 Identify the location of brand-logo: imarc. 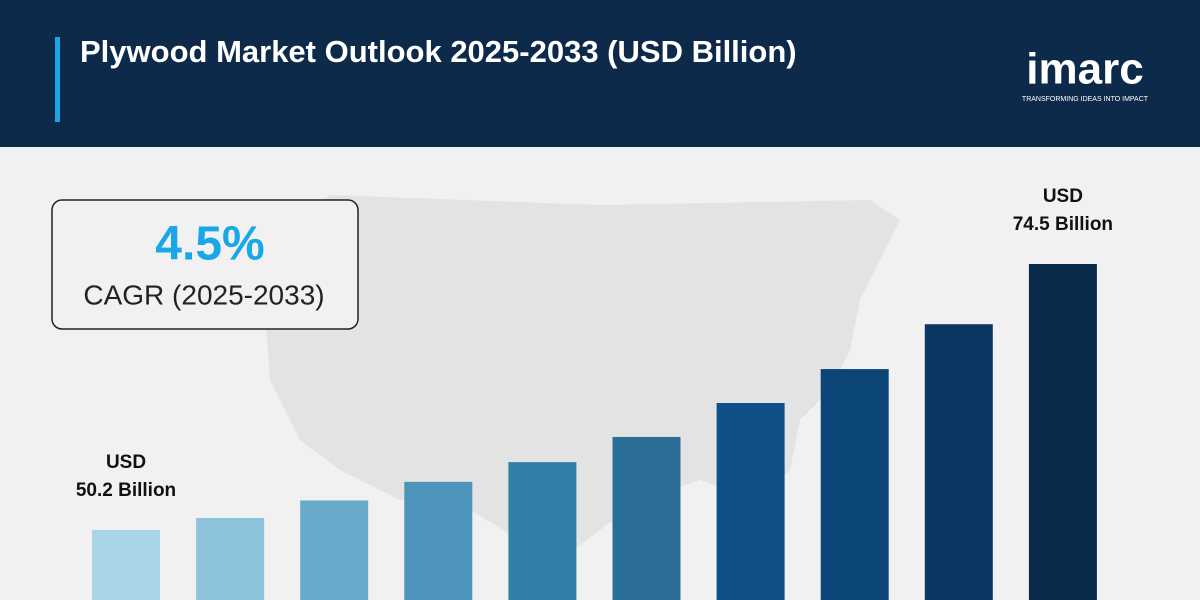
(1084, 69).